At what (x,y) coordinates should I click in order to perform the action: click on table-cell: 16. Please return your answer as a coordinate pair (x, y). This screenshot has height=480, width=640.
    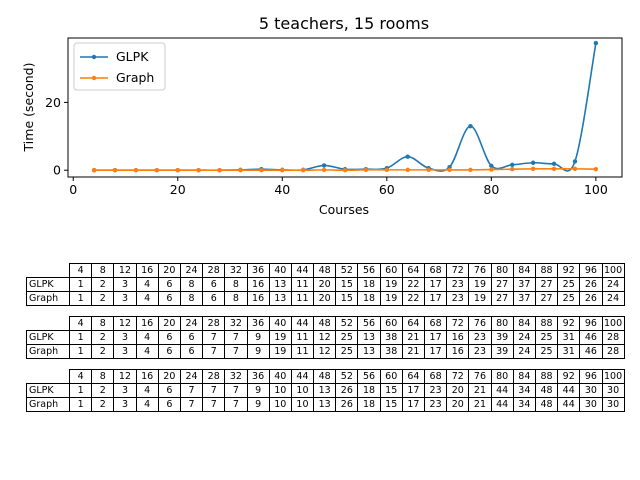
    Looking at the image, I should click on (258, 298).